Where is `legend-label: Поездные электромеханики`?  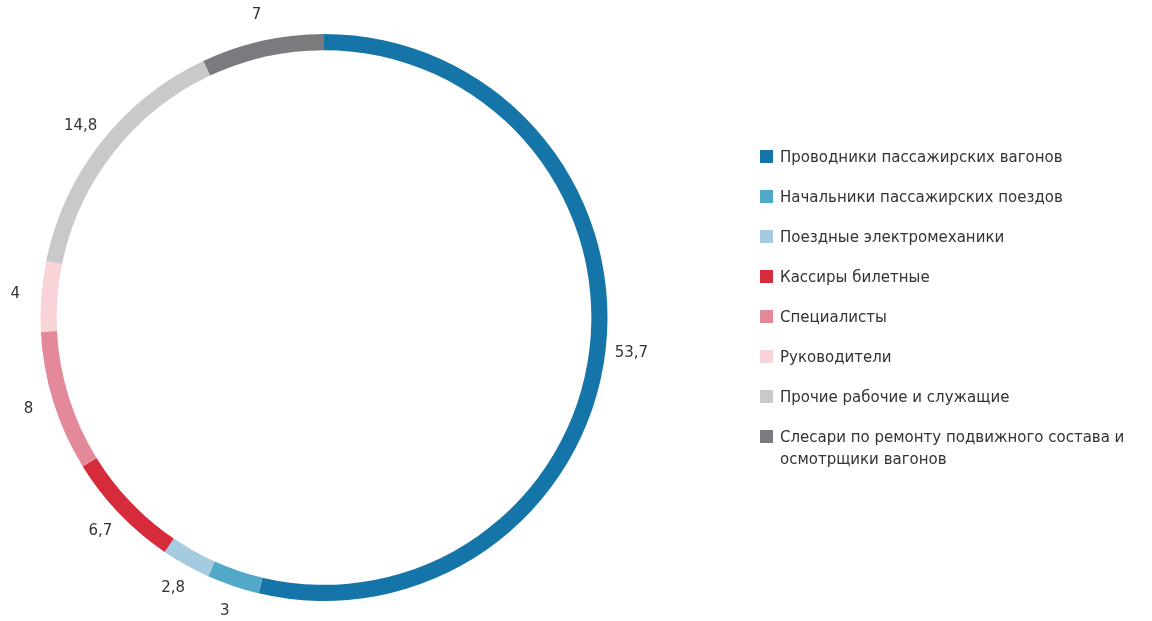
legend-label: Поездные электромеханики is located at coordinates (892, 237).